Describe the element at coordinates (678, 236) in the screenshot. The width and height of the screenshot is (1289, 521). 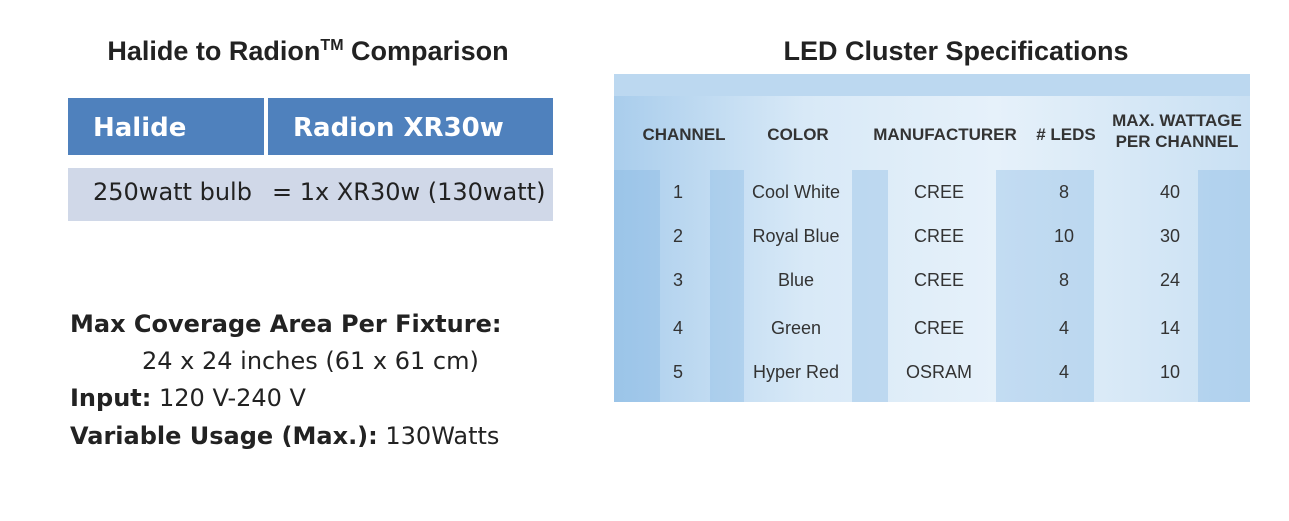
I see `table-cell: 2` at that location.